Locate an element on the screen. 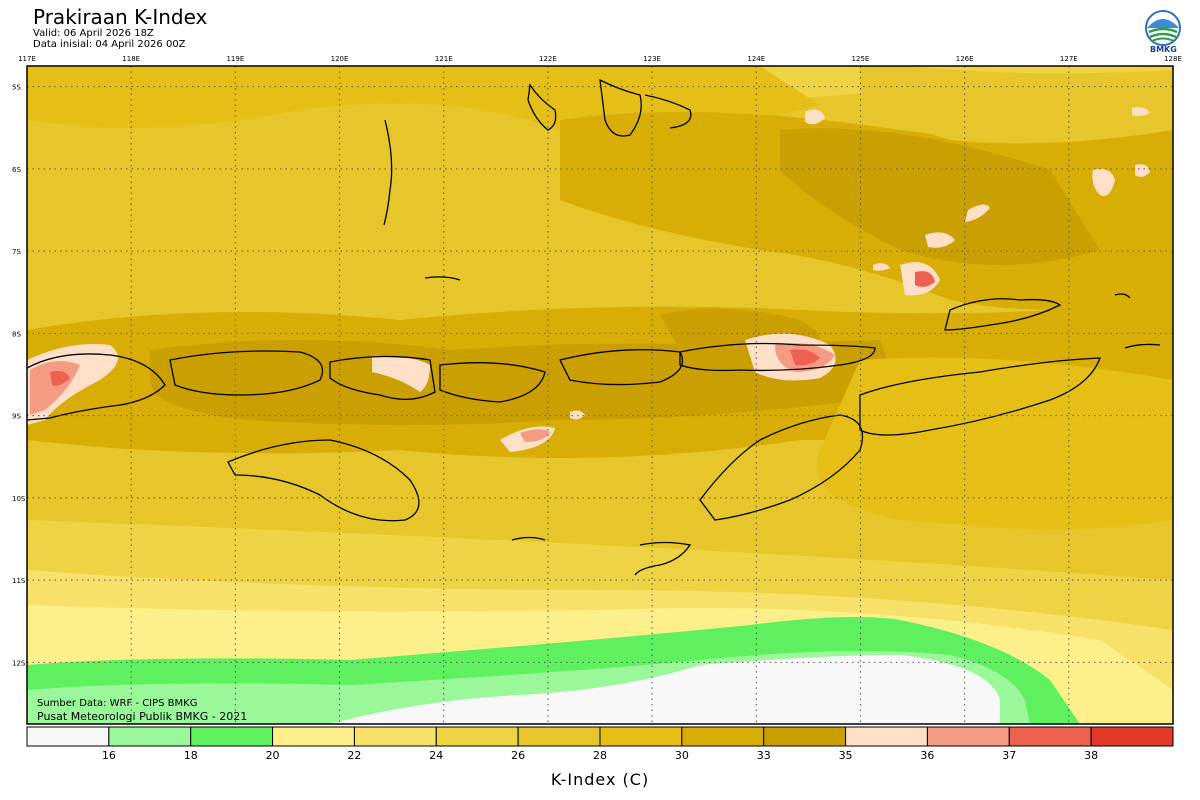 The image size is (1200, 800). colorbar-tick-label: 16 is located at coordinates (108, 755).